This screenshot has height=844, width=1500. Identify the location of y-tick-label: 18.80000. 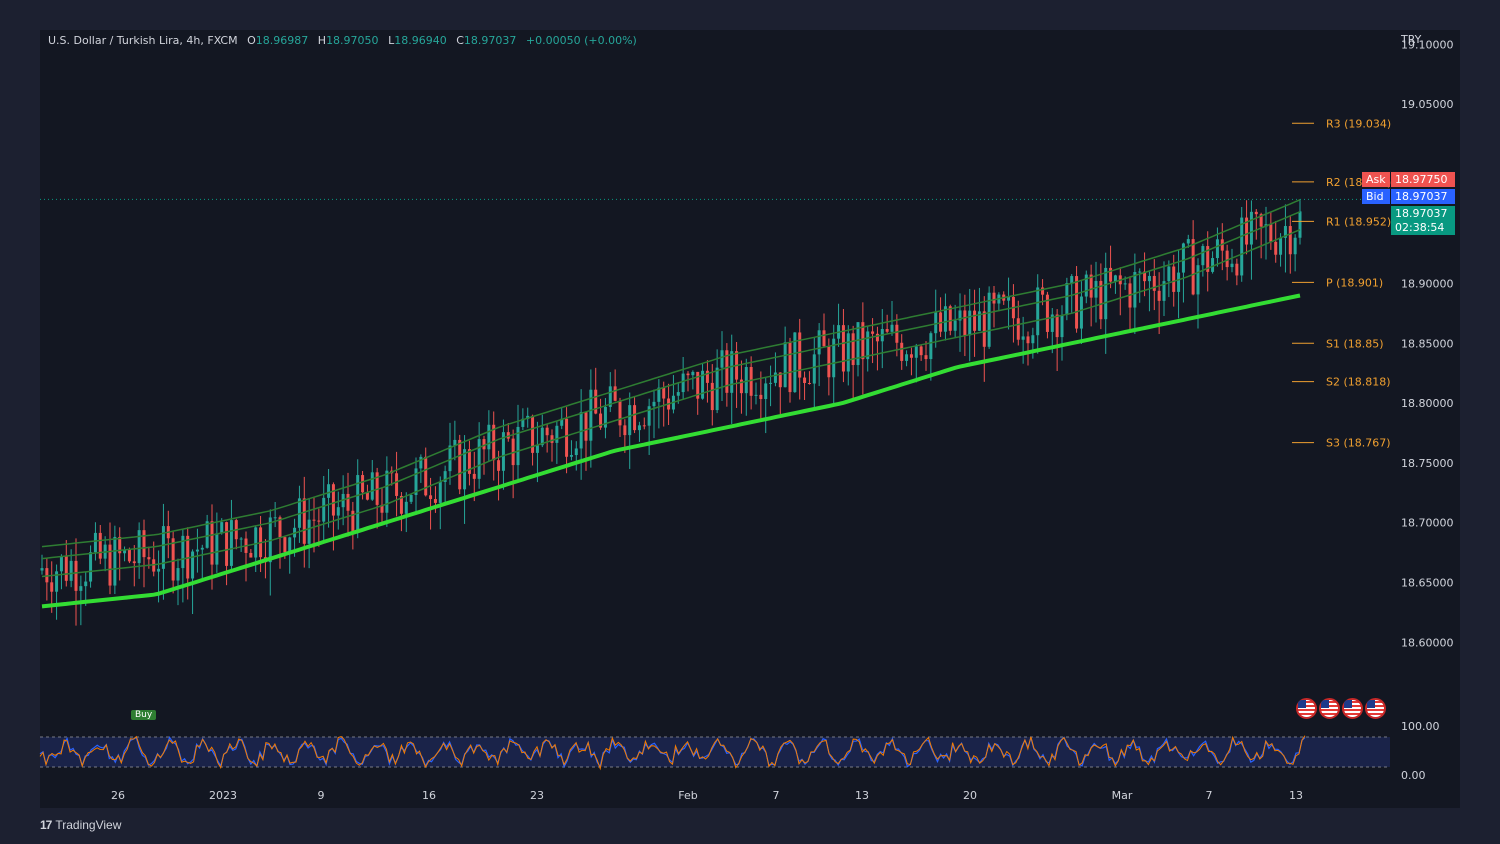
(1427, 403).